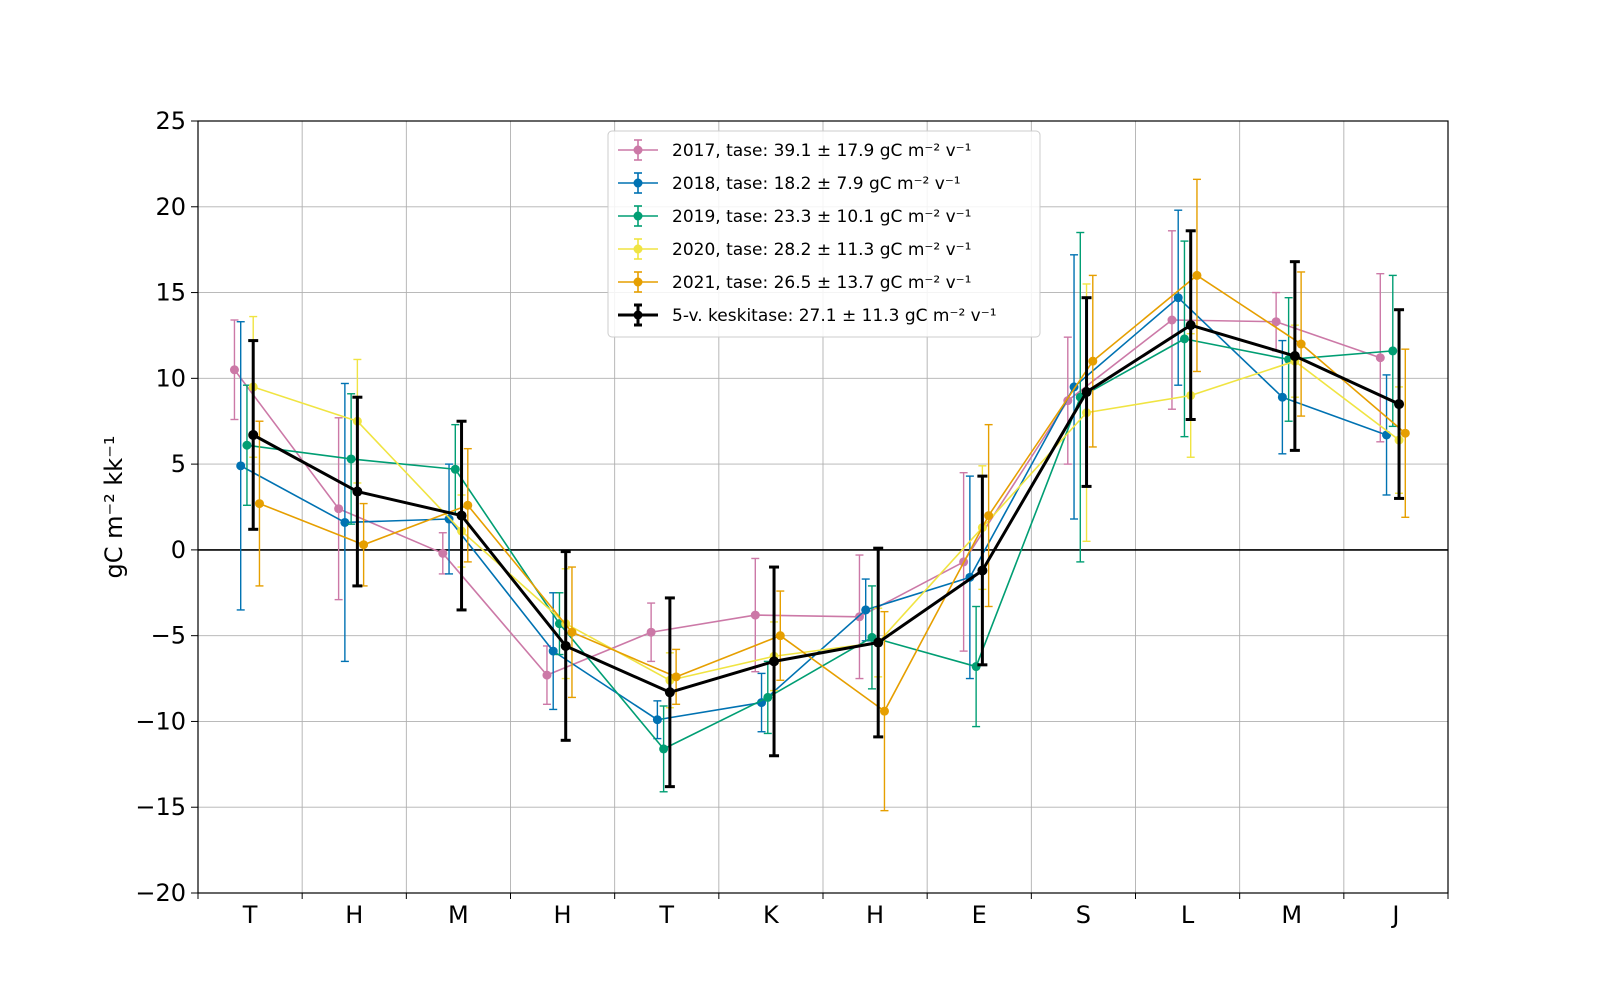  Describe the element at coordinates (771, 915) in the screenshot. I see `x-tick-label: K` at that location.